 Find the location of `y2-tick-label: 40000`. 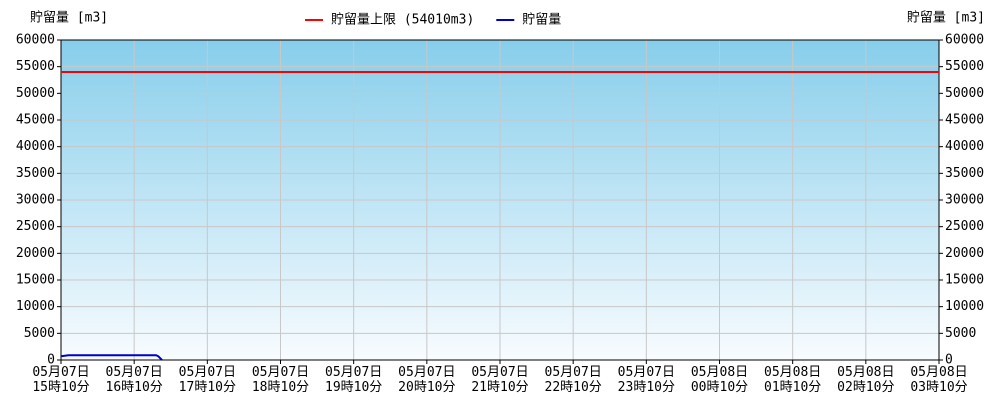

y2-tick-label: 40000 is located at coordinates (964, 146).